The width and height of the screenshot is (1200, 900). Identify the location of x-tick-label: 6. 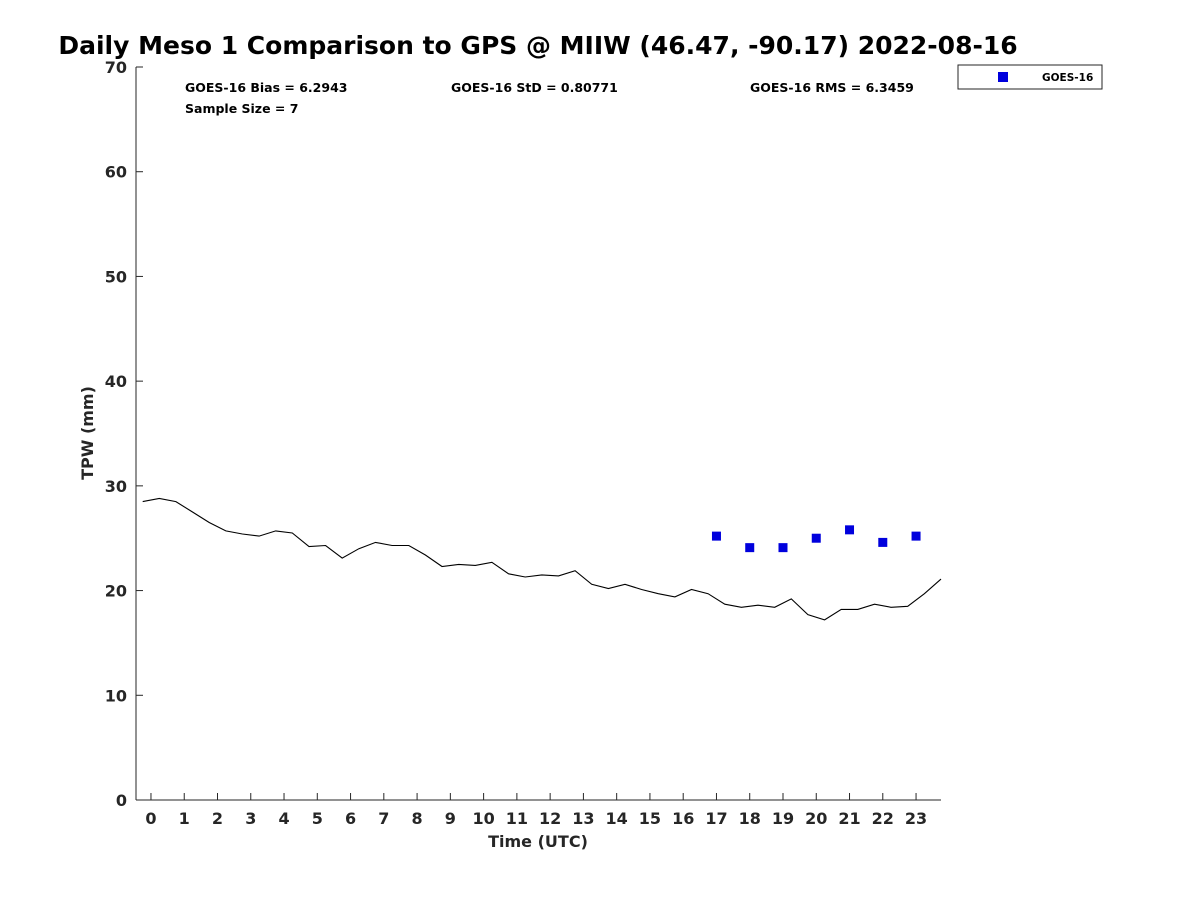
(350, 818).